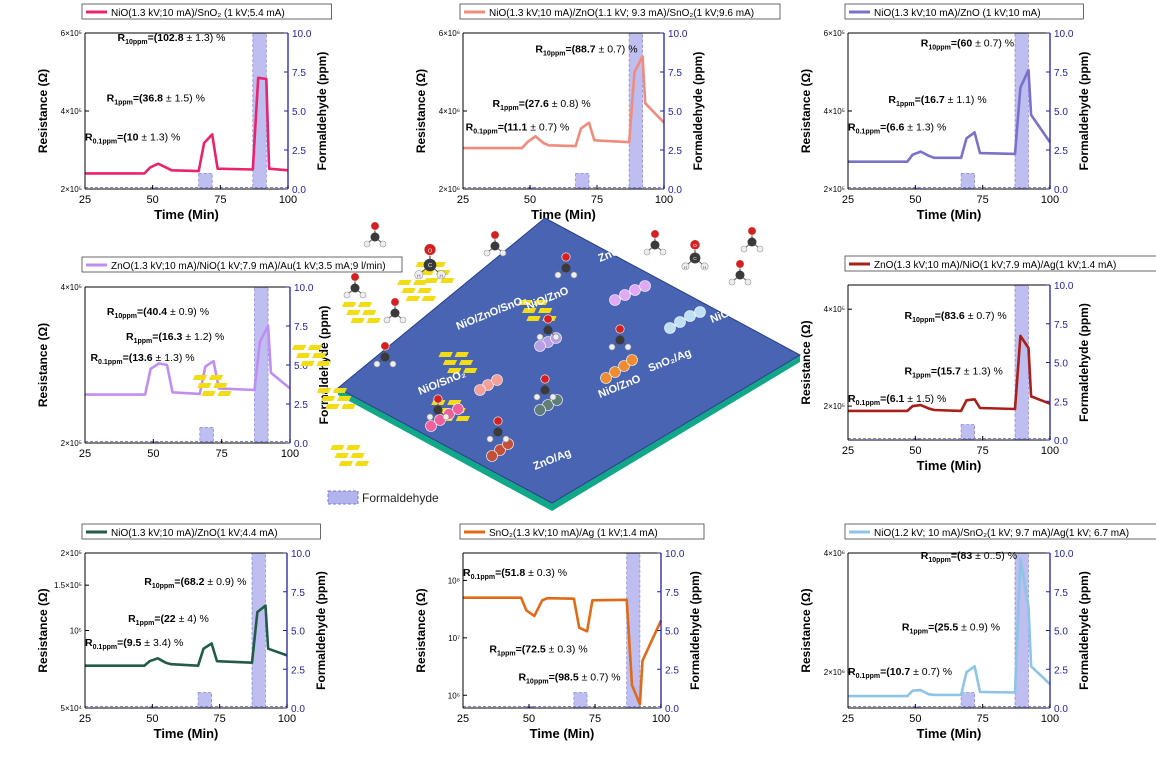 Image resolution: width=1156 pixels, height=757 pixels. I want to click on response-annotation: R1ppm=(36.8 ± 1.5) %, so click(156, 99).